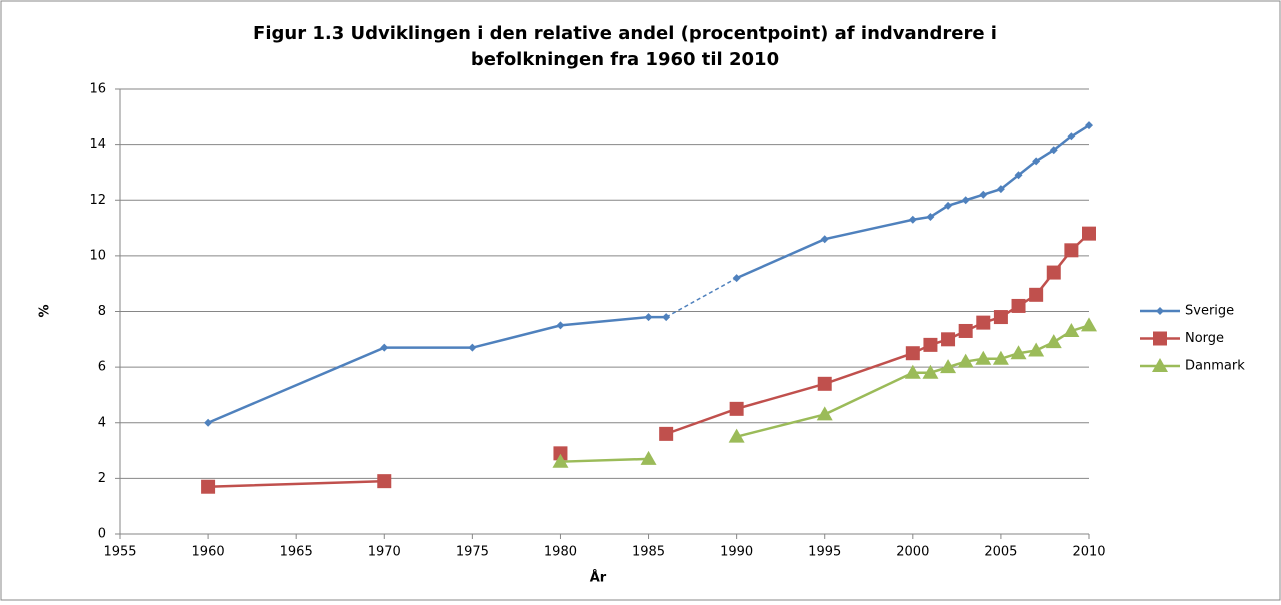 This screenshot has width=1281, height=605. Describe the element at coordinates (625, 59) in the screenshot. I see `chart-title: befolkningen fra 1960 til 2010` at that location.